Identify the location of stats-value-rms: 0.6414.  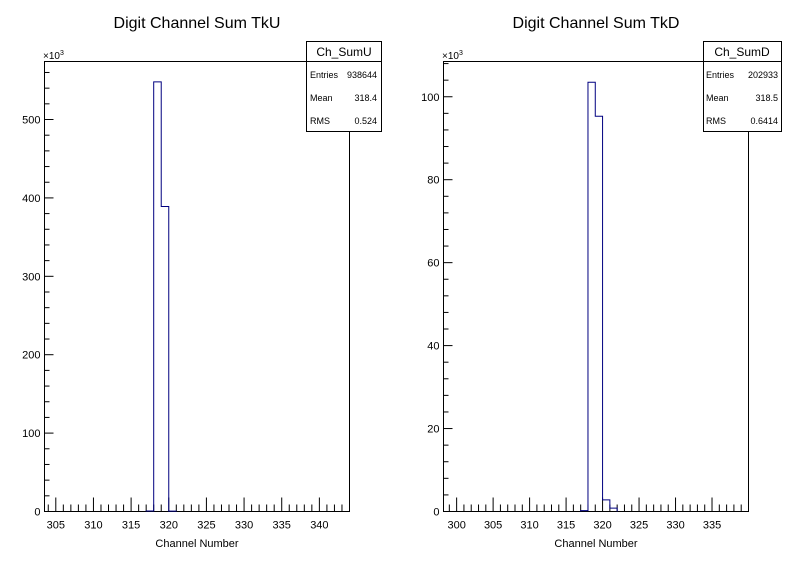
(764, 121).